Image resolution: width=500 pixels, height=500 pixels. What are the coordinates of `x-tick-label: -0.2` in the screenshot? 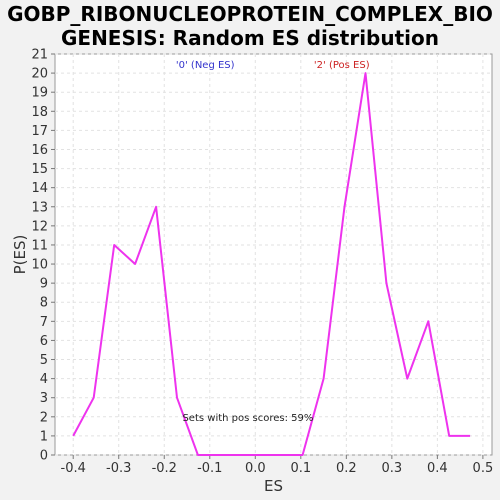 It's located at (164, 468).